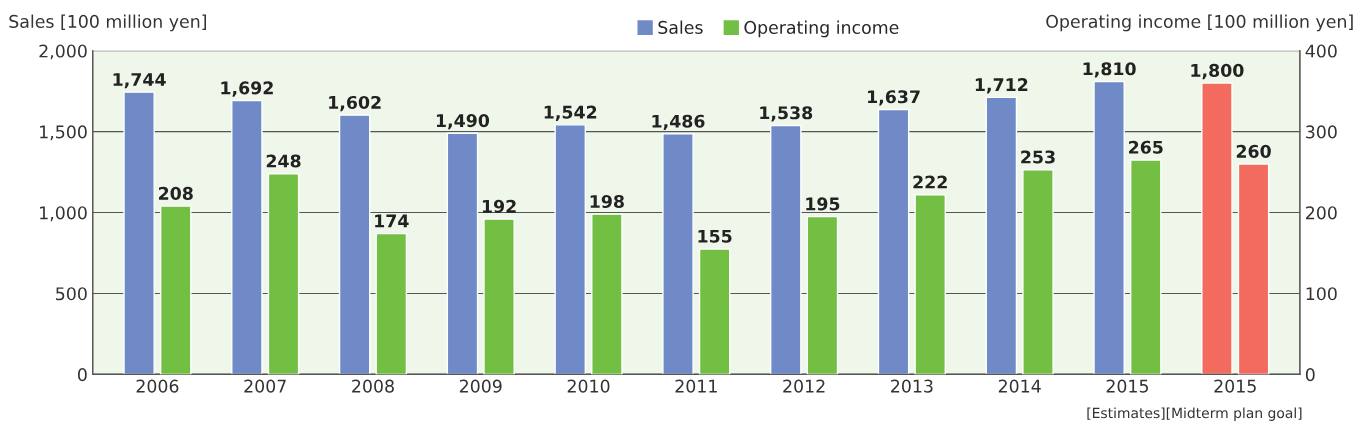 This screenshot has height=423, width=1364. What do you see at coordinates (265, 386) in the screenshot?
I see `x-tick-label: 2007` at bounding box center [265, 386].